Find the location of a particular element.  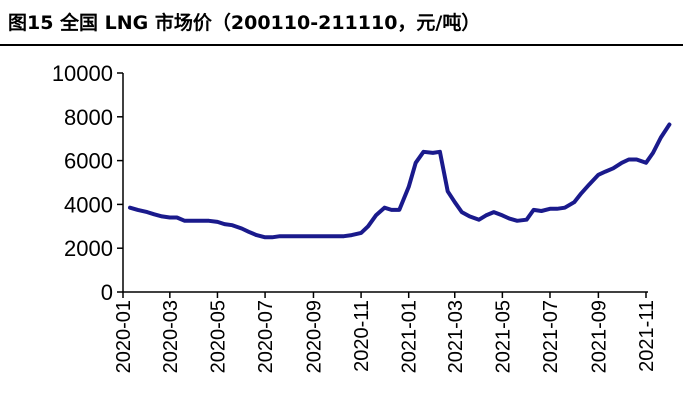

y-tick-label: 4000 is located at coordinates (88, 204).